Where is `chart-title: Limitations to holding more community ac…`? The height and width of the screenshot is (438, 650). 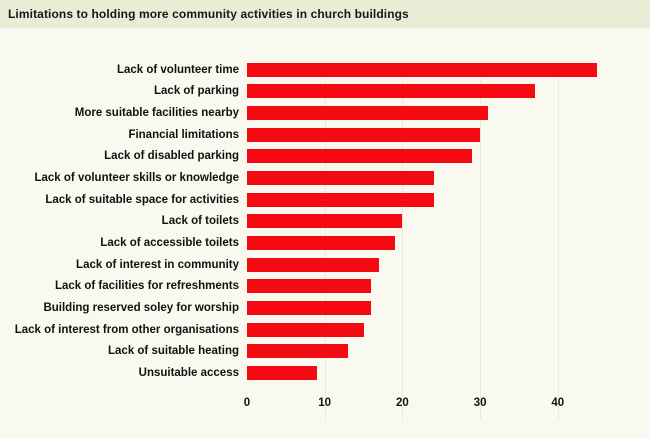
chart-title: Limitations to holding more community ac… is located at coordinates (208, 14).